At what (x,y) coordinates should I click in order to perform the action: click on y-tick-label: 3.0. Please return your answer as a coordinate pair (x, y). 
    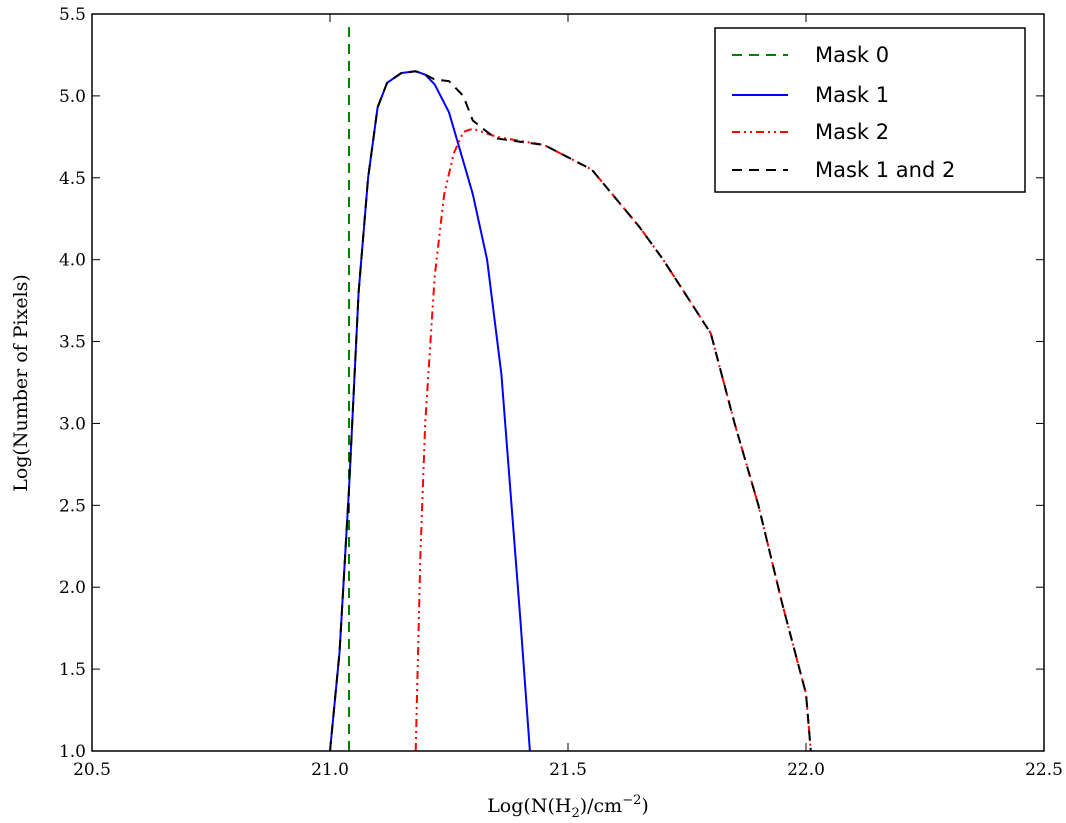
    Looking at the image, I should click on (72, 424).